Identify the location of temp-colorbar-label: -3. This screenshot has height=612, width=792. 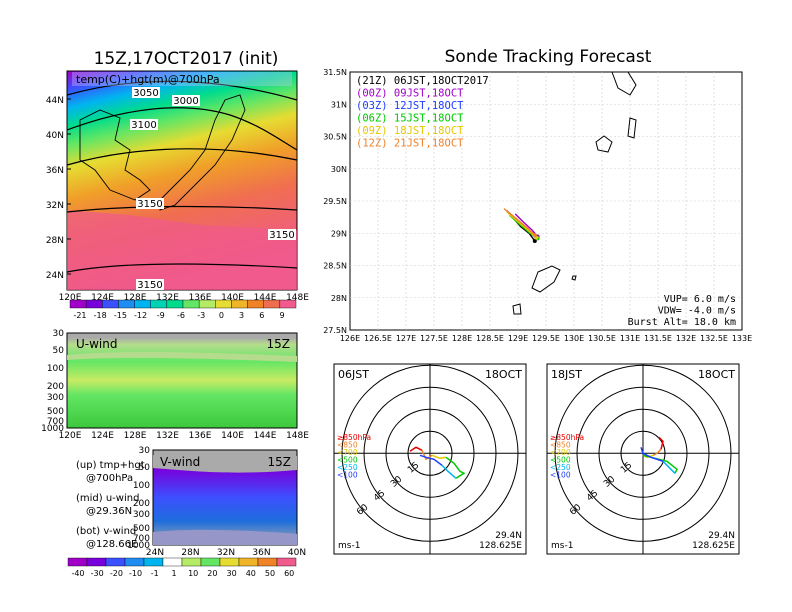
(201, 315).